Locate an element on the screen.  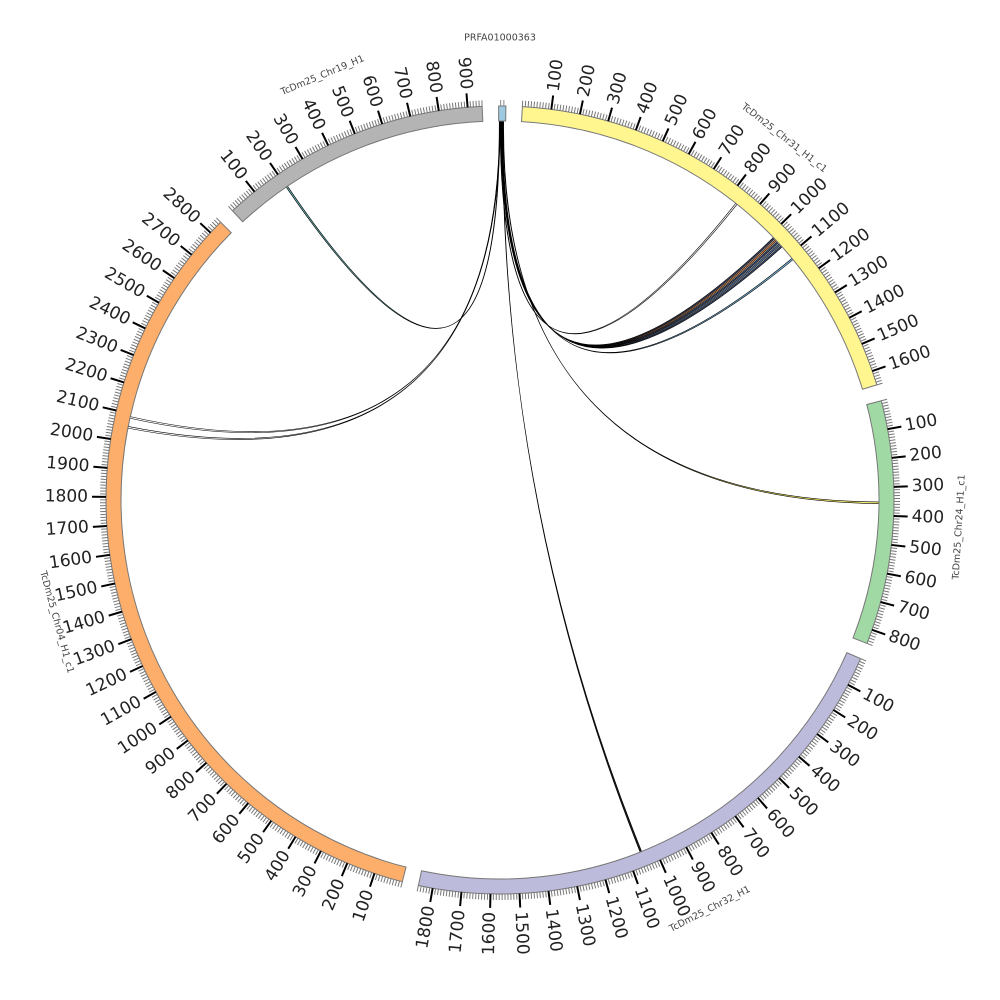
ideogram-chr24 is located at coordinates (873, 522).